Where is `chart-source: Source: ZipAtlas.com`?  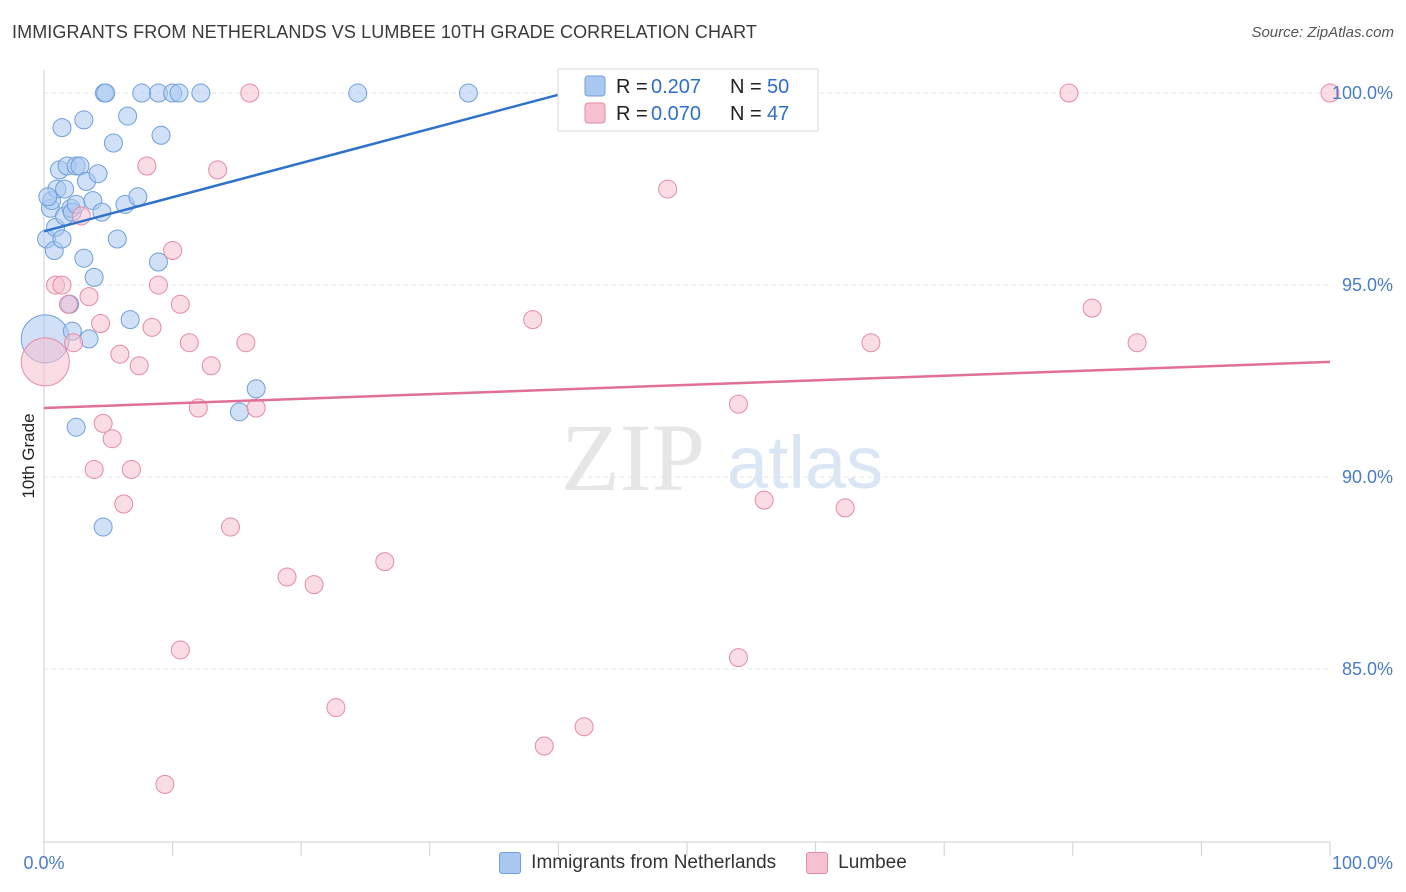 chart-source: Source: ZipAtlas.com is located at coordinates (1322, 32).